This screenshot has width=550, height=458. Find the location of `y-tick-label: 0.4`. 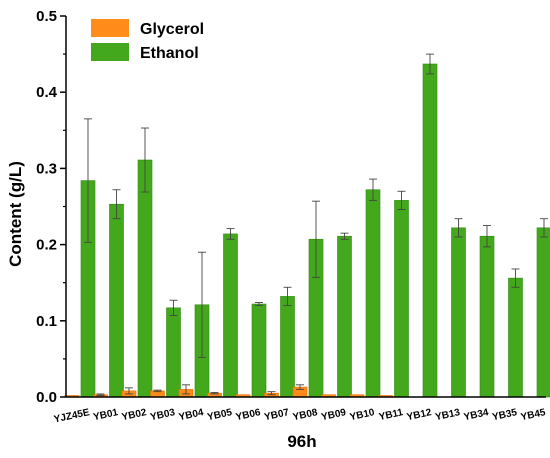

y-tick-label: 0.4 is located at coordinates (47, 92).